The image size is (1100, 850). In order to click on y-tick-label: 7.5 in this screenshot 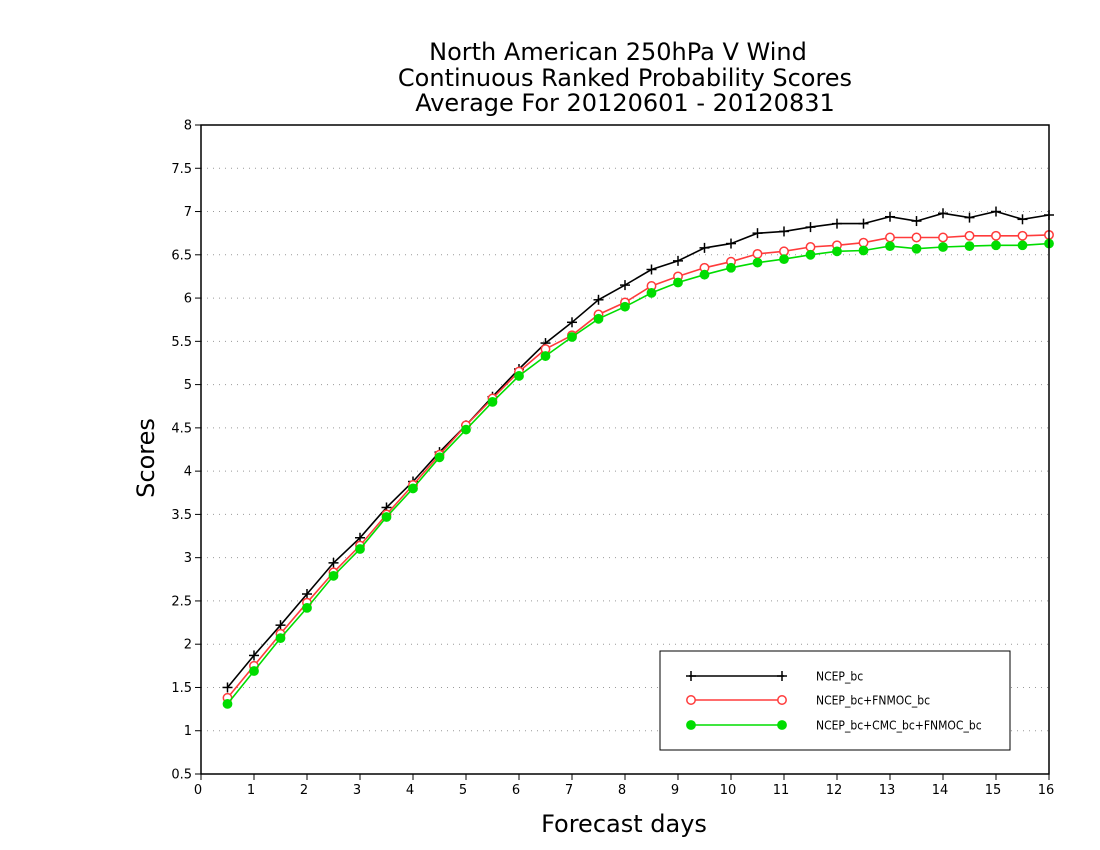, I will do `click(181, 169)`.